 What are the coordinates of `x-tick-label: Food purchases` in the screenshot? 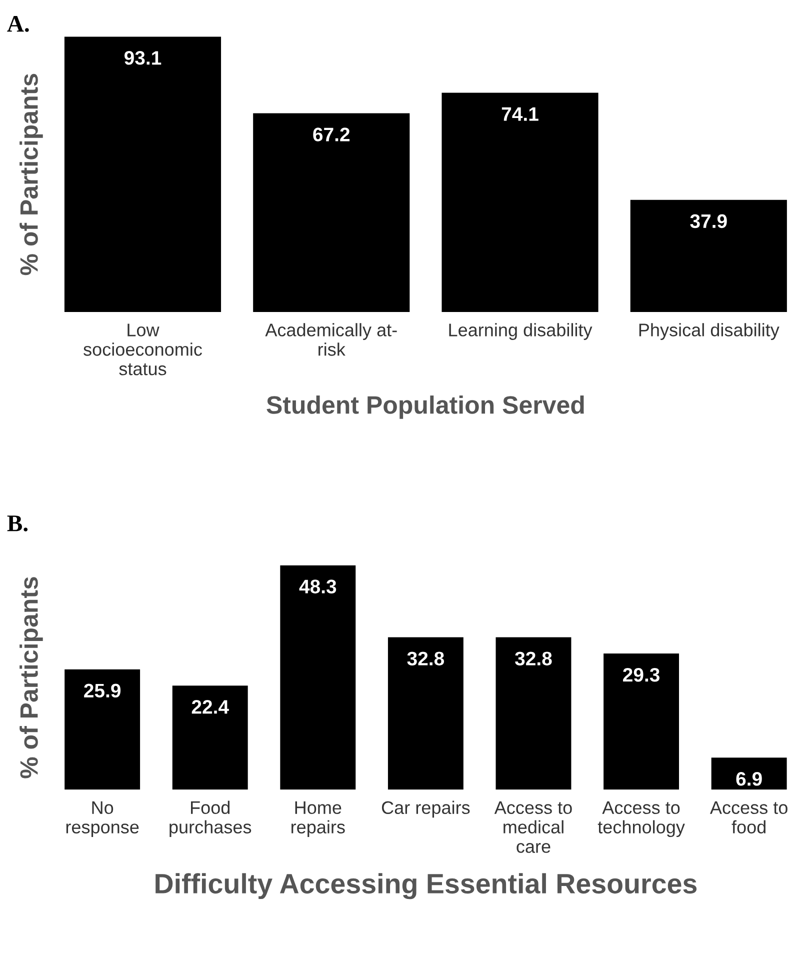 It's located at (211, 819).